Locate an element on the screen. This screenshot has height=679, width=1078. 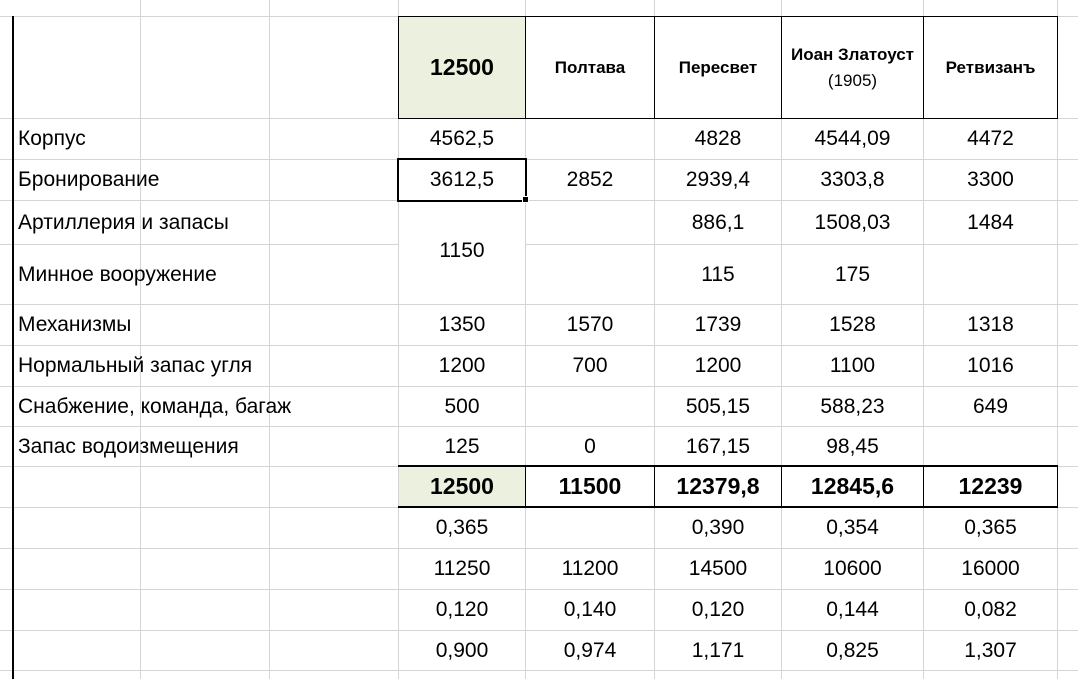
row-label: Корпус is located at coordinates (52, 138).